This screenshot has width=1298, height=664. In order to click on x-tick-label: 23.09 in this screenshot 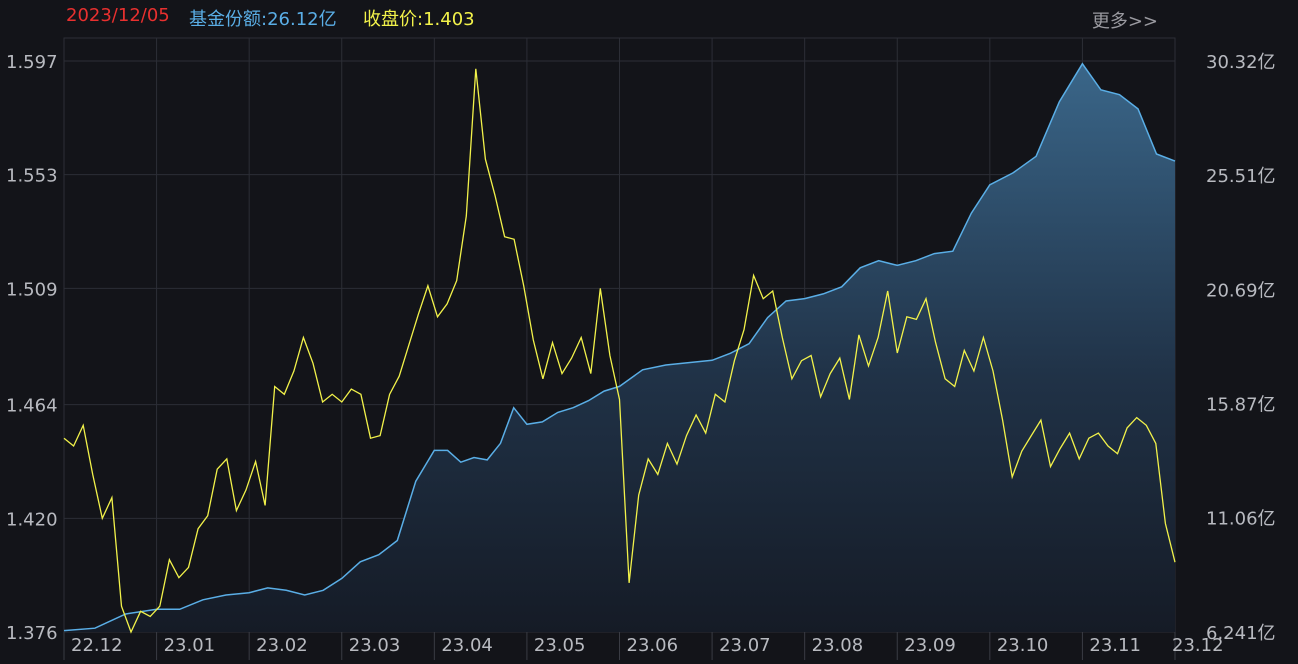, I will do `click(930, 645)`.